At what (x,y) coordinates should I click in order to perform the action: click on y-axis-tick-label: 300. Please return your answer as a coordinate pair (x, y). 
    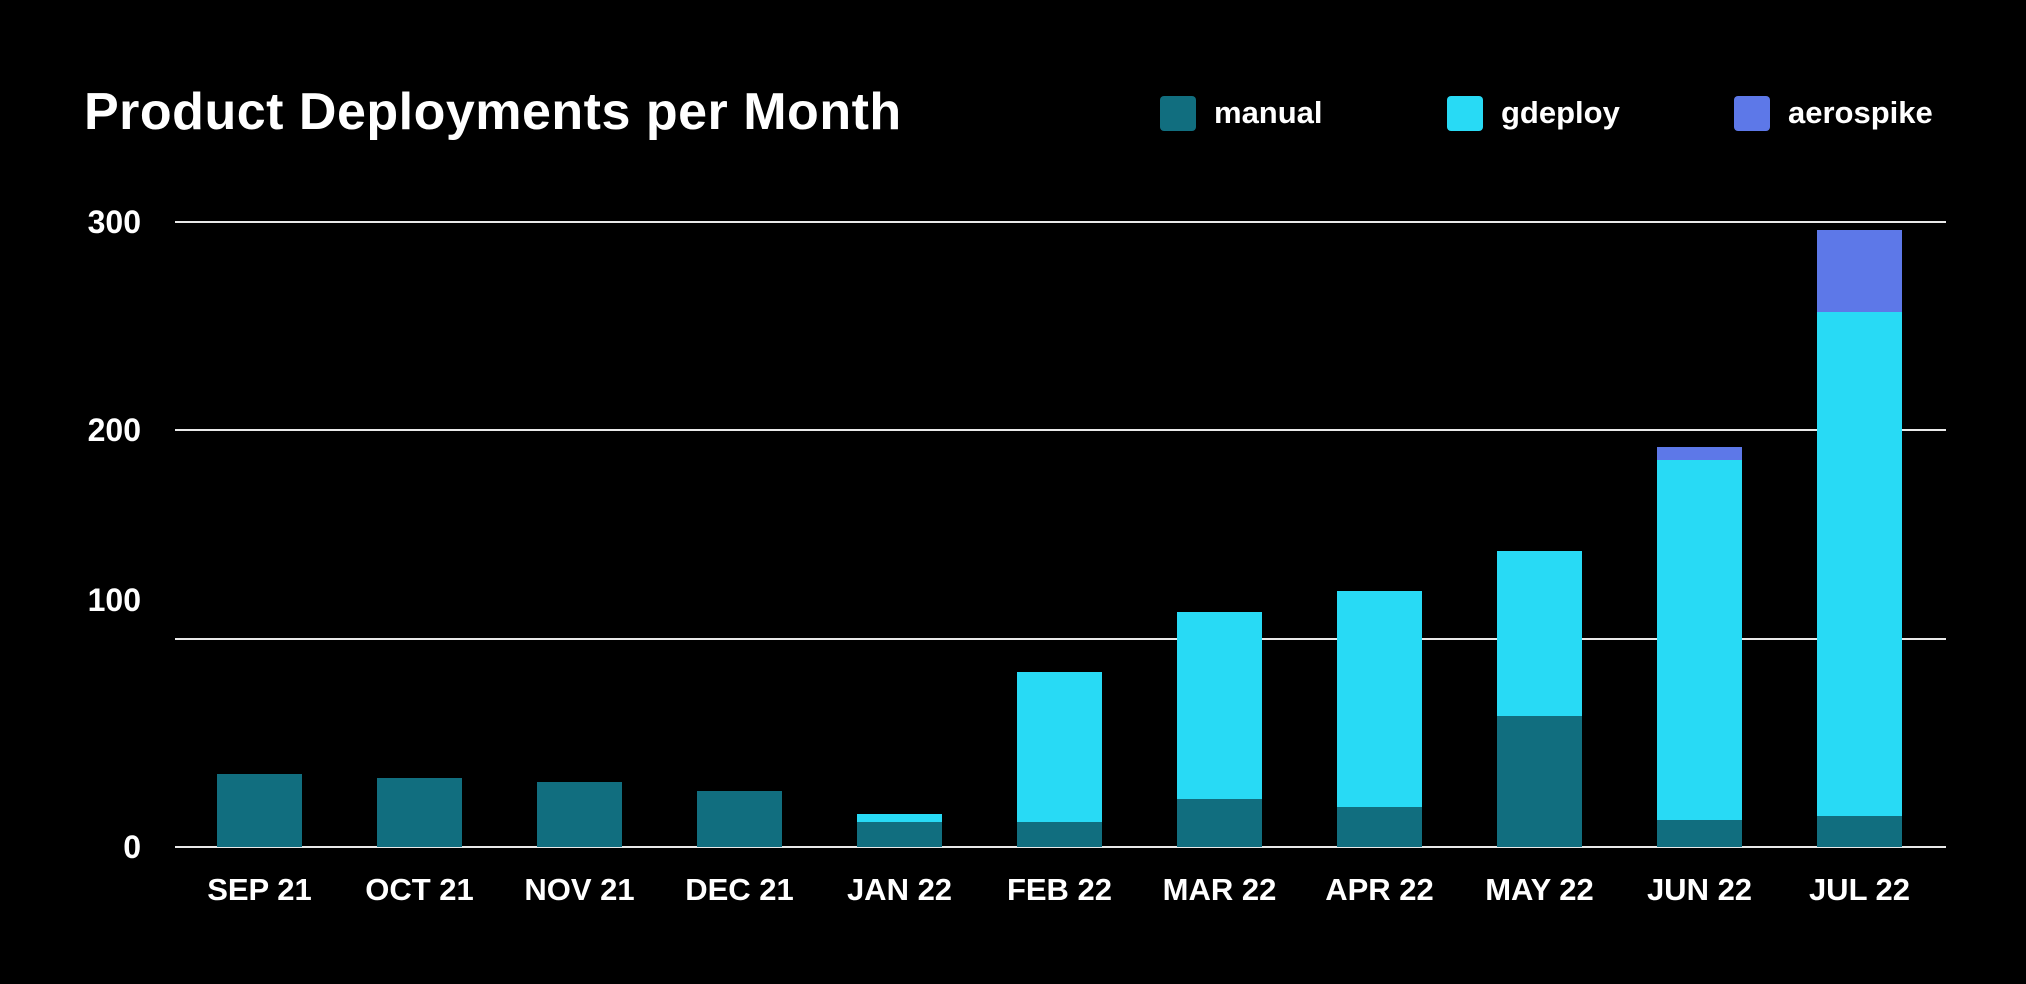
    Looking at the image, I should click on (114, 222).